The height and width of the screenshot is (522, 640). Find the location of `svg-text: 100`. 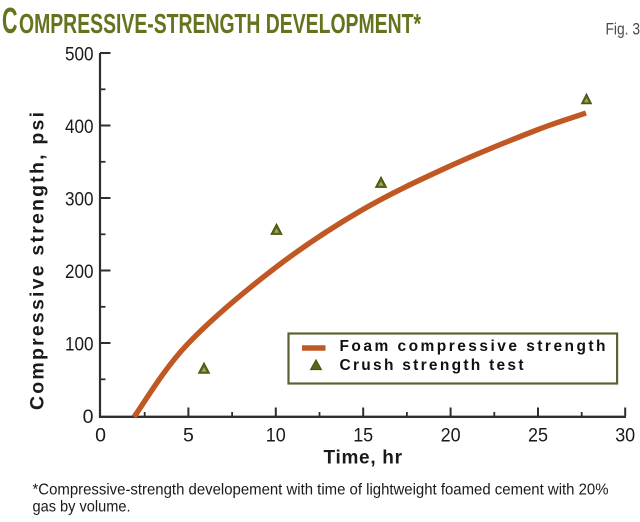

svg-text: 100 is located at coordinates (79, 344).